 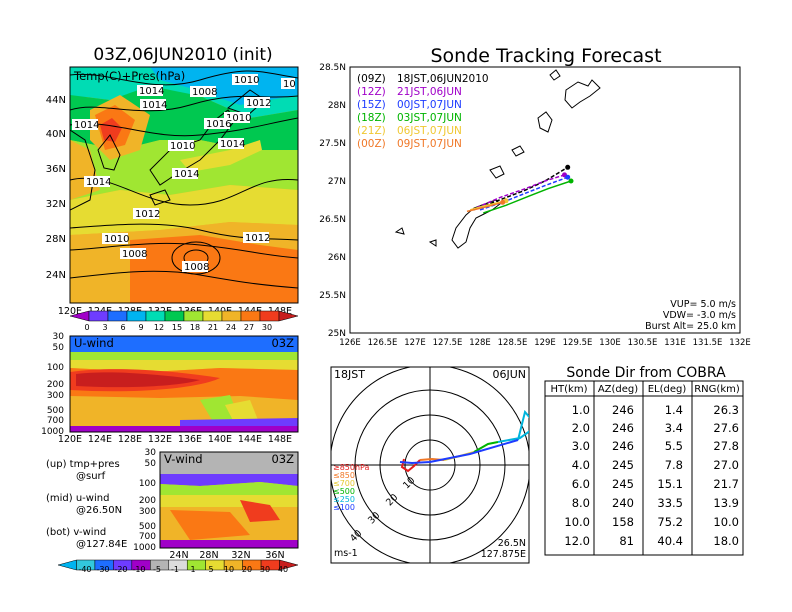 I want to click on table-cell: 1.0, so click(x=581, y=410).